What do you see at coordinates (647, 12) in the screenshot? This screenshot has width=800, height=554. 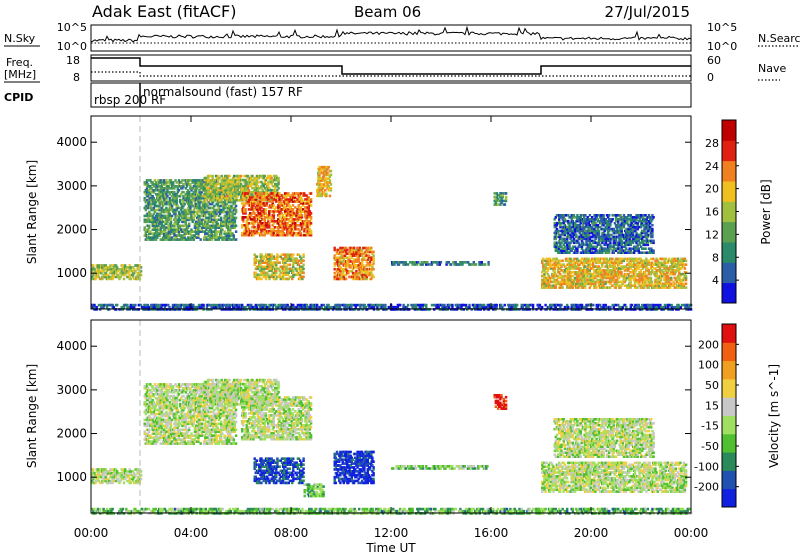 I see `date-title: 27/Jul/2015` at bounding box center [647, 12].